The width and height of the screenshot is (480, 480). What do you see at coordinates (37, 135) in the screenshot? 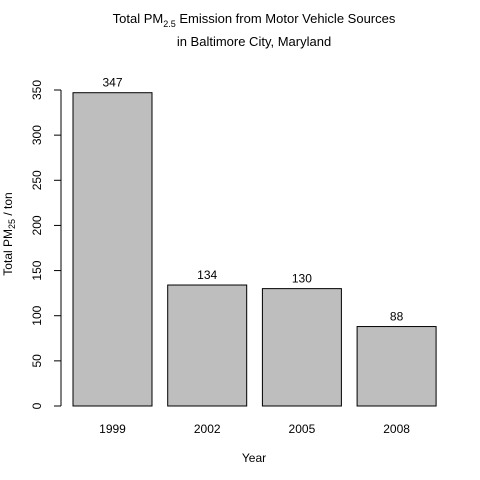
I see `y-tick-label: 300` at bounding box center [37, 135].